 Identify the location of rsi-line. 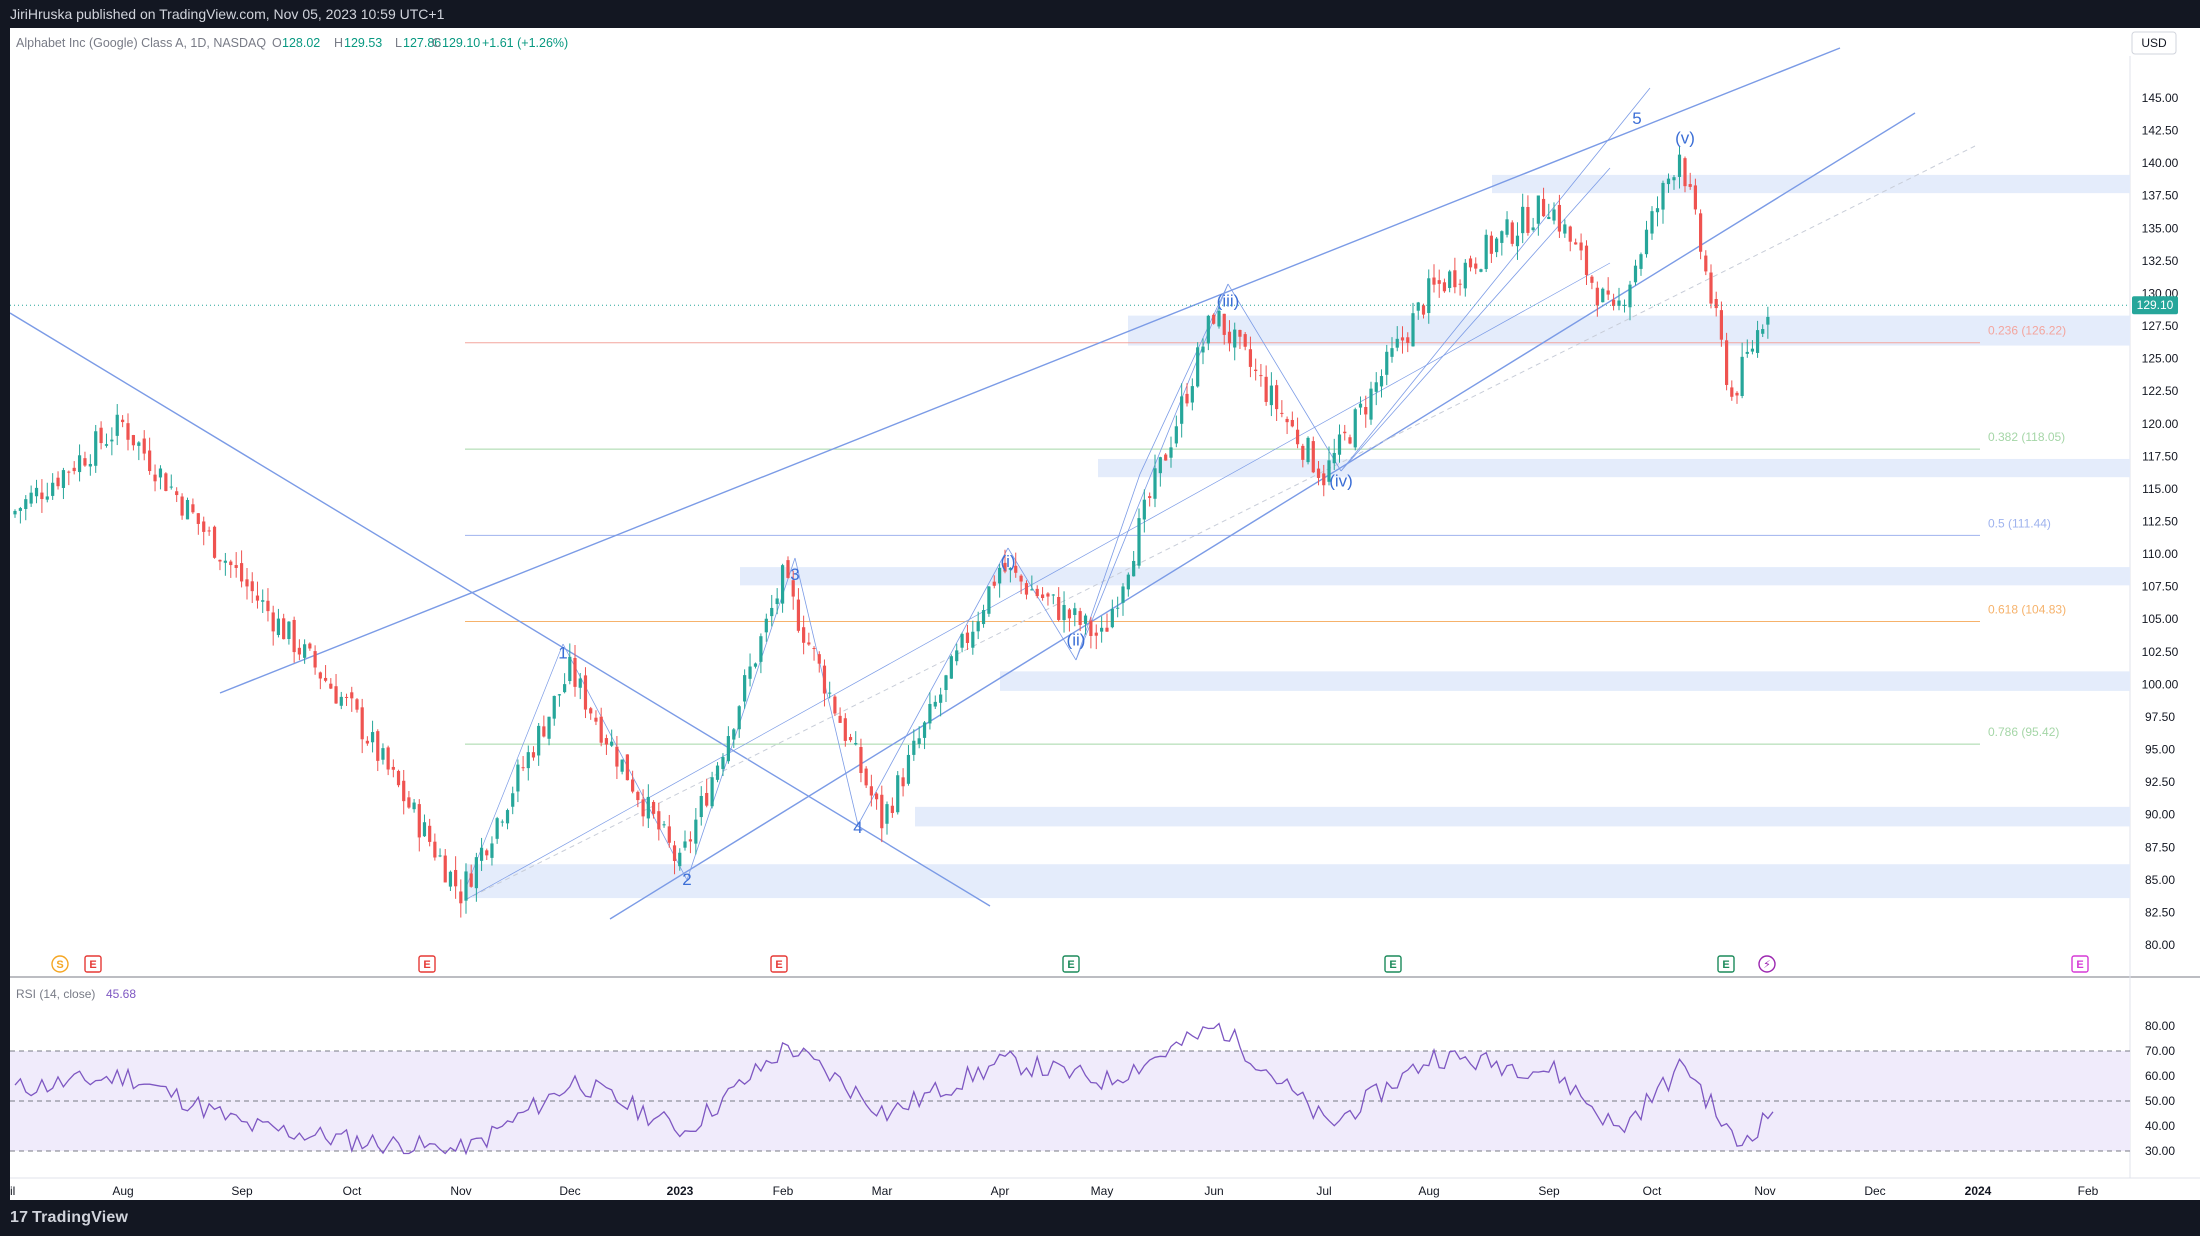
(894, 1089).